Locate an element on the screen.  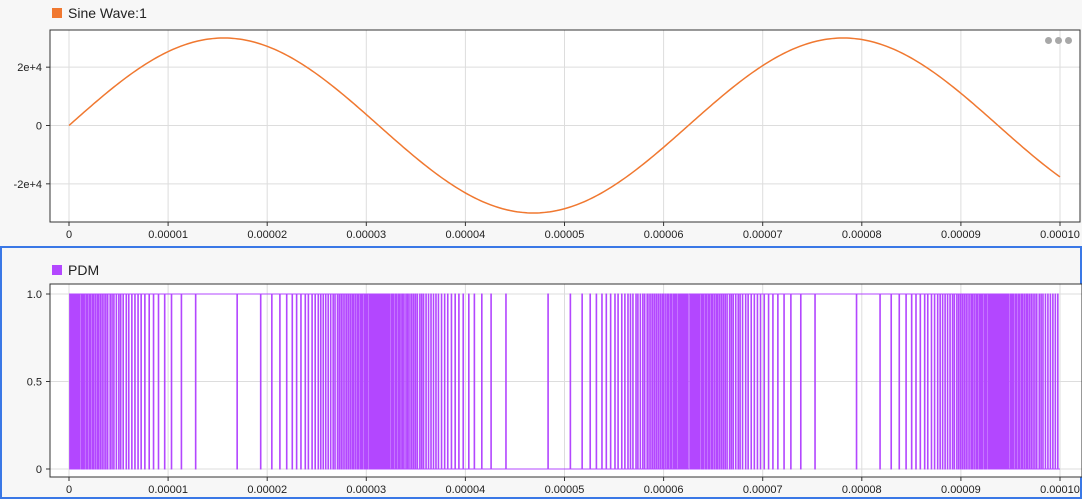
sine-legend: Sine Wave:1 is located at coordinates (99, 13).